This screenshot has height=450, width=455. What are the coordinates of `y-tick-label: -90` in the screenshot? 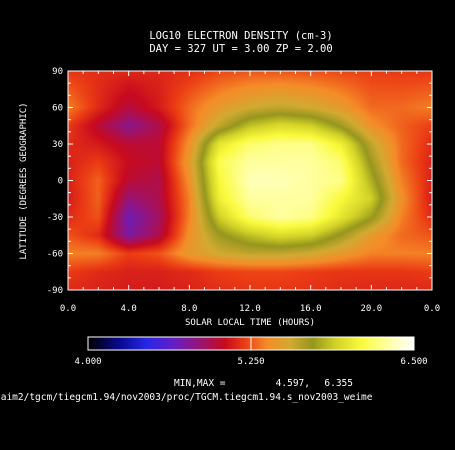 It's located at (55, 291).